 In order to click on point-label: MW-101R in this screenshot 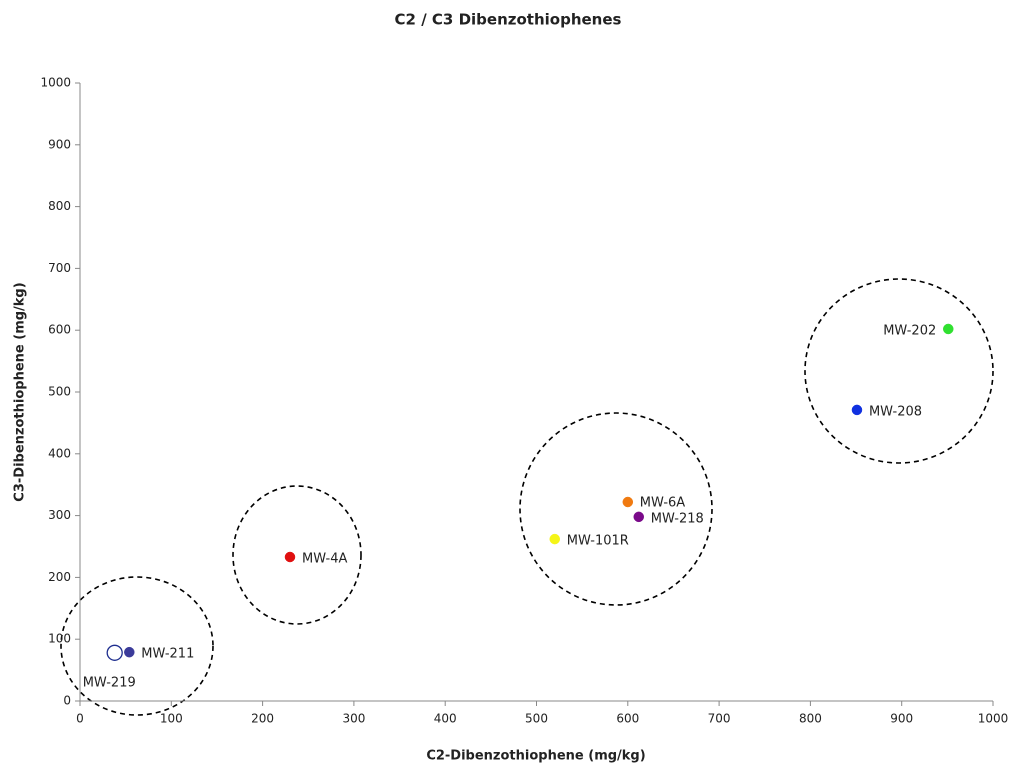, I will do `click(598, 541)`.